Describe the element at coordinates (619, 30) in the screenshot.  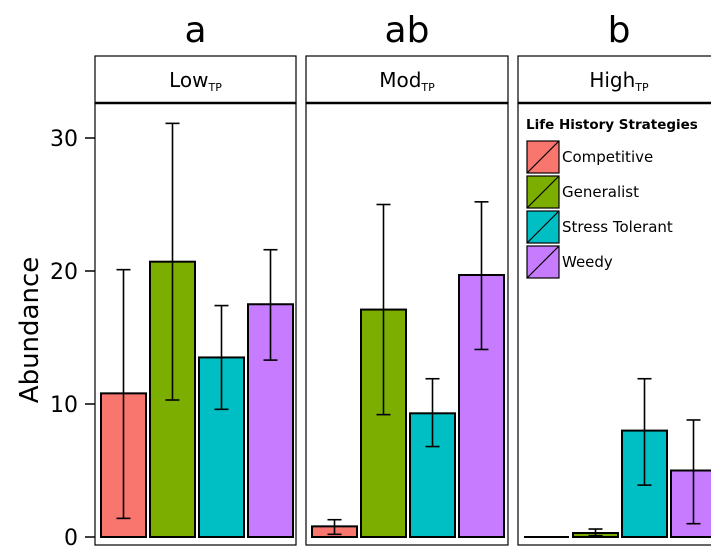
I see `significance-letter: b` at that location.